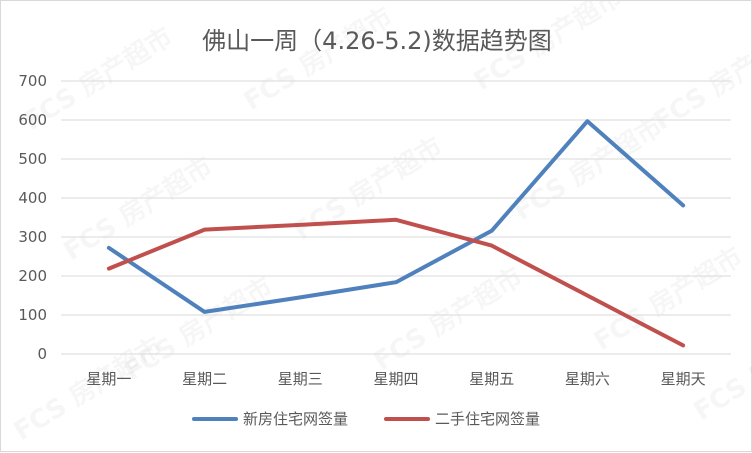  What do you see at coordinates (32, 198) in the screenshot?
I see `y-tick-label: 400` at bounding box center [32, 198].